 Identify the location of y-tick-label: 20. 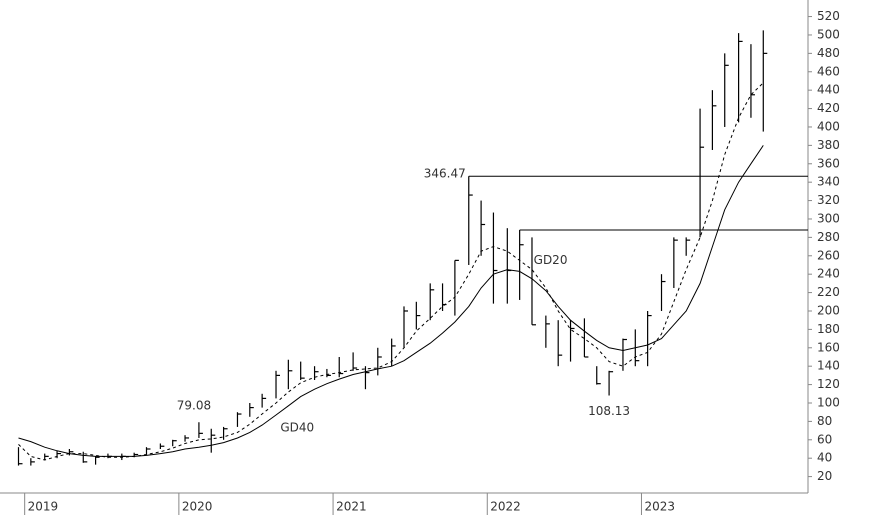
(824, 476).